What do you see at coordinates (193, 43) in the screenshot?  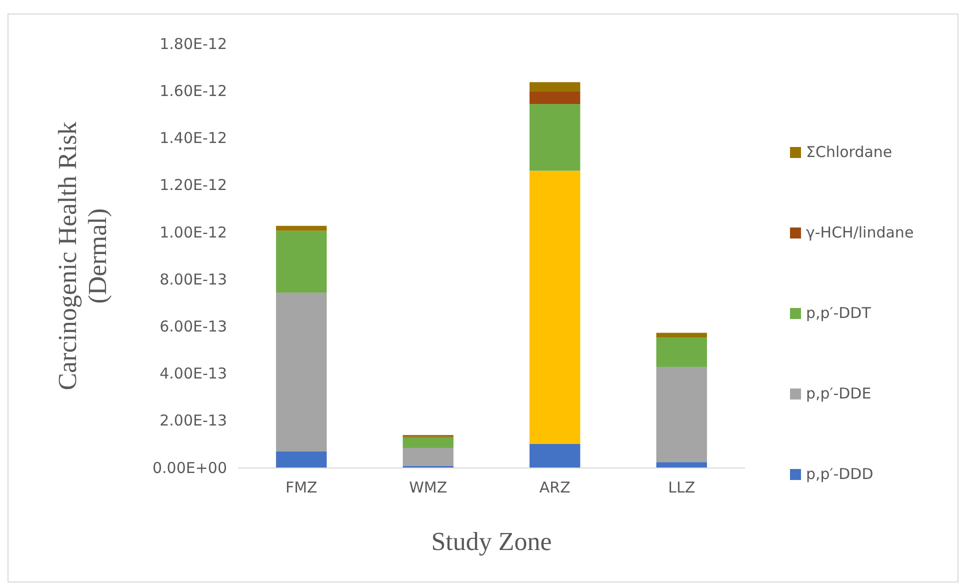 I see `y-tick-label: 1.80E-12` at bounding box center [193, 43].